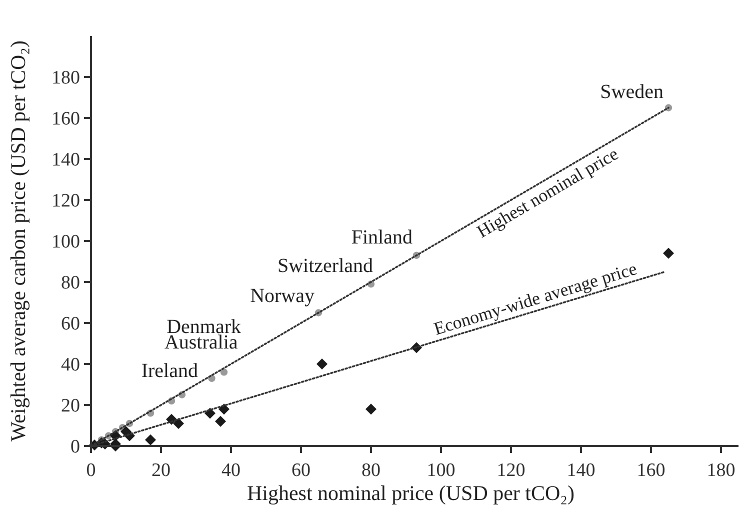 The height and width of the screenshot is (505, 742). I want to click on x-tick-label: 140, so click(581, 470).